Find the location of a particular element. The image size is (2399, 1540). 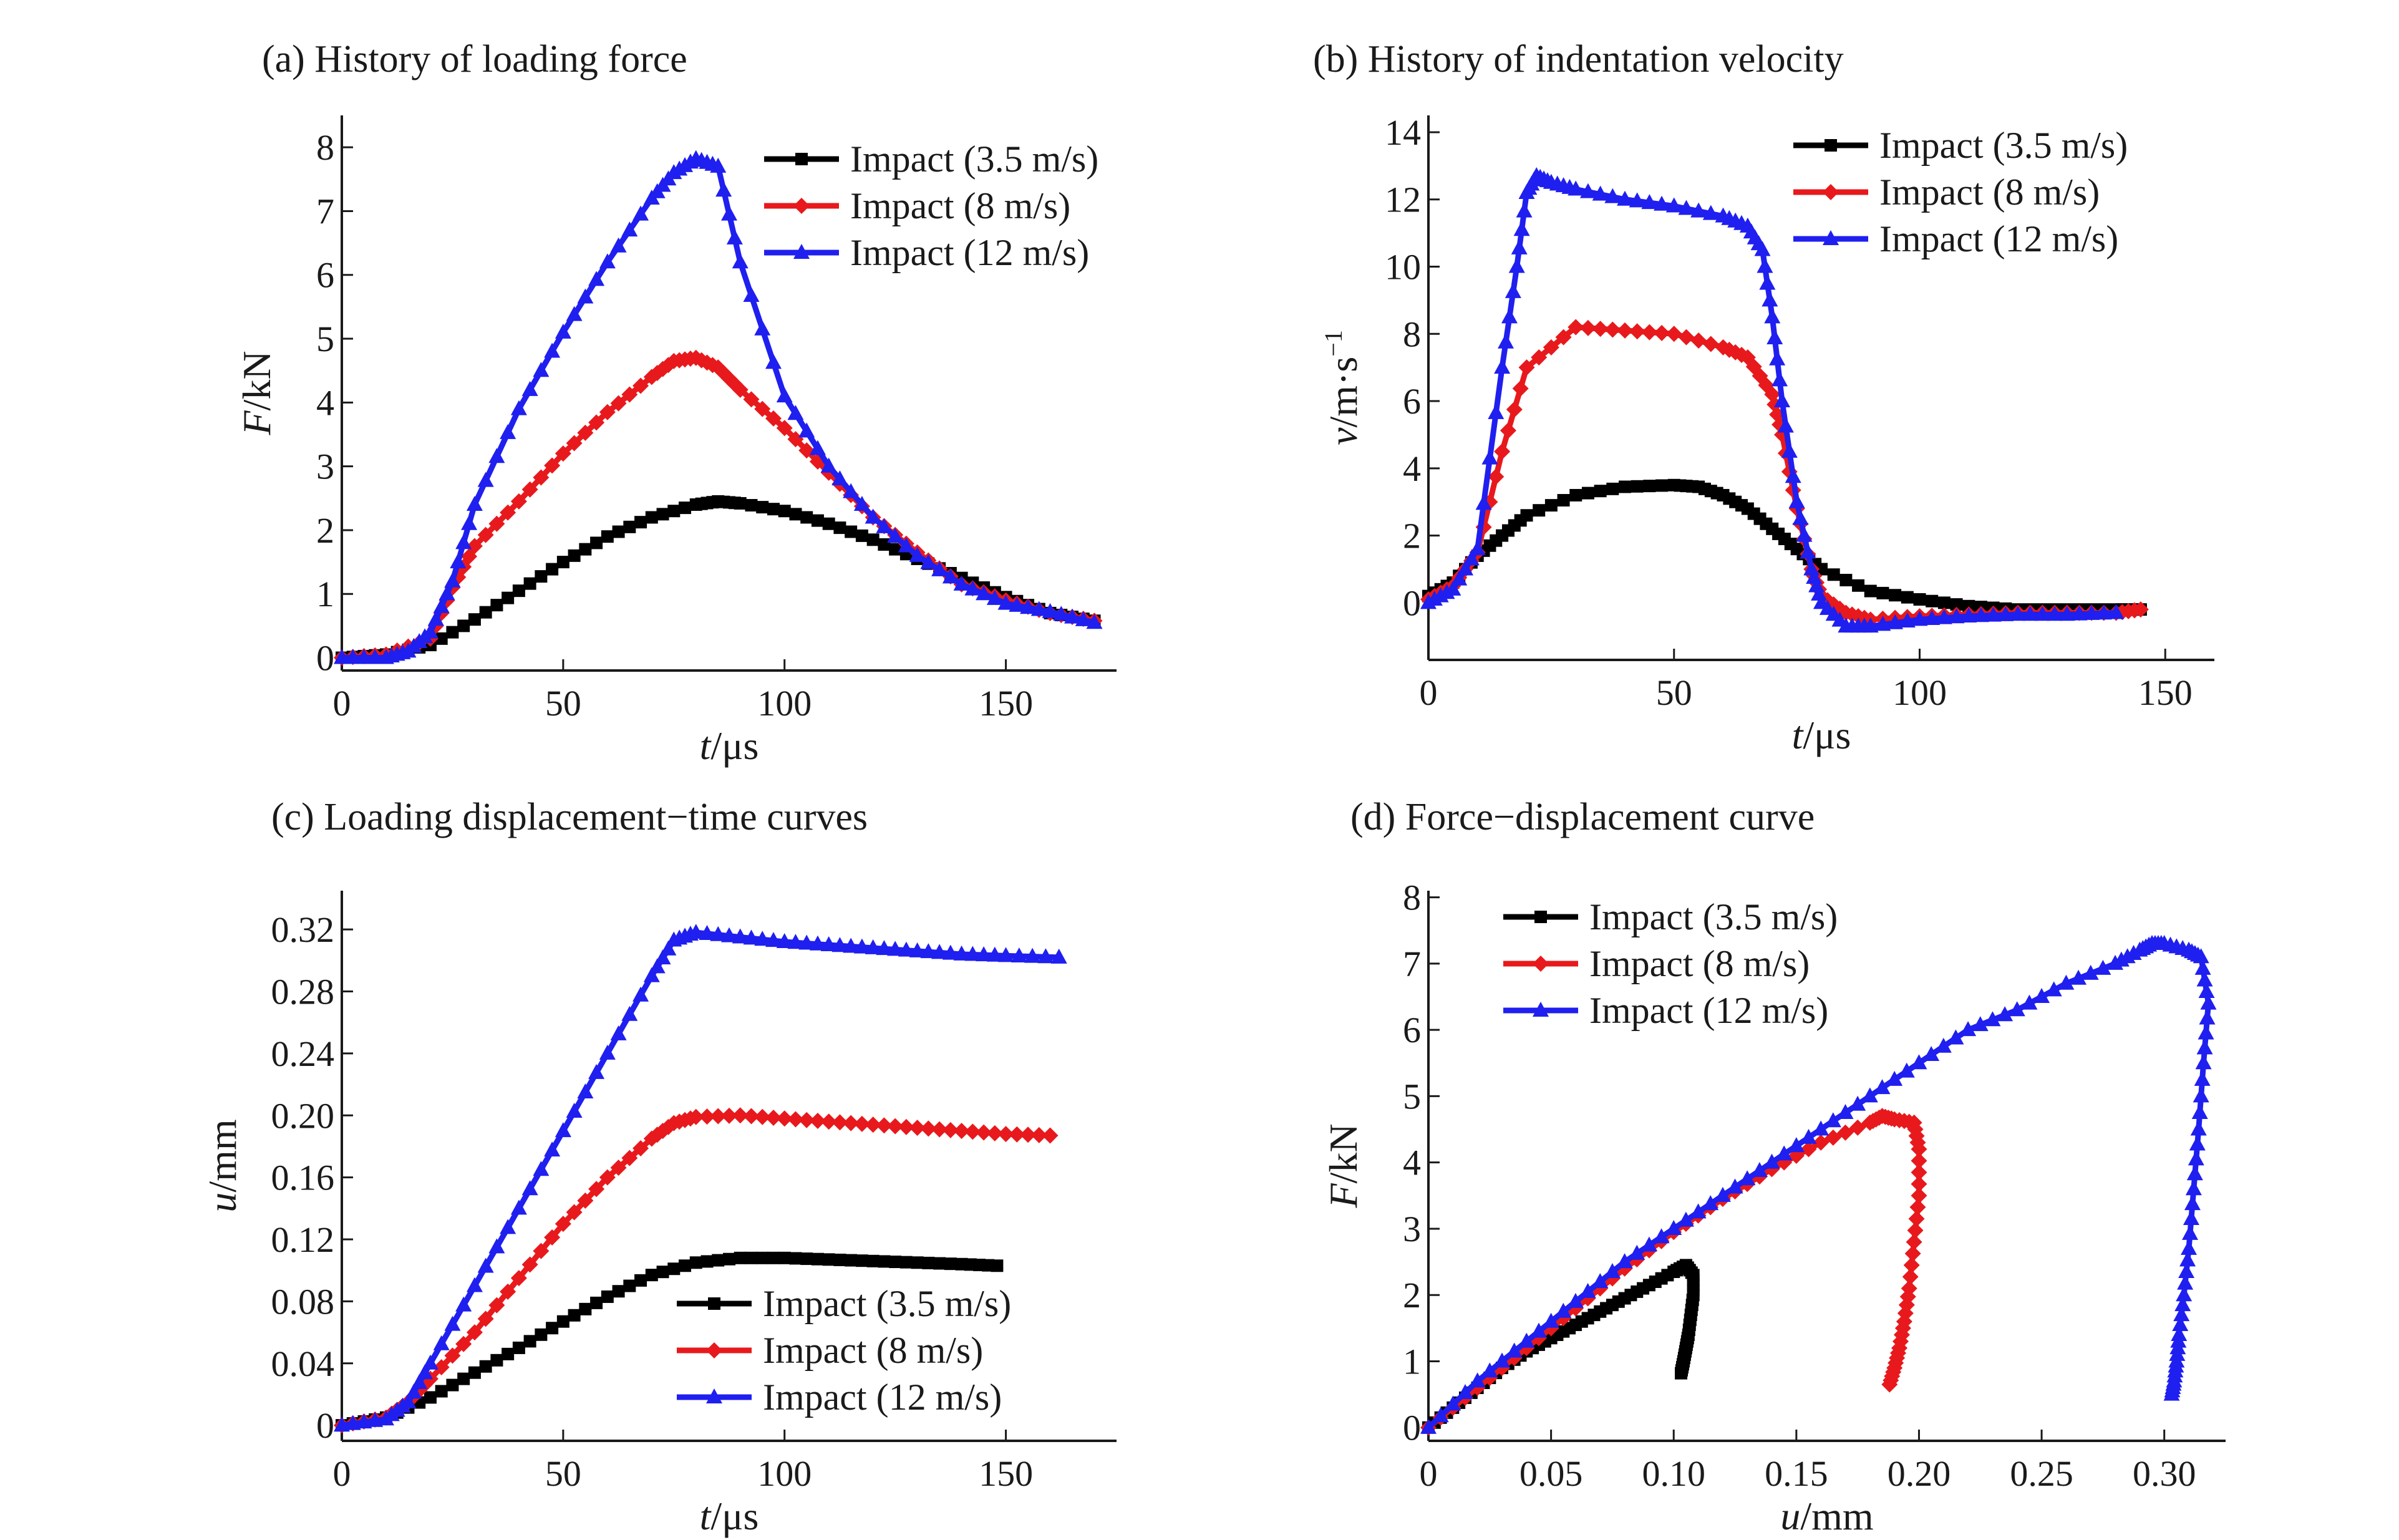

y-tick-label: 2 is located at coordinates (325, 530).